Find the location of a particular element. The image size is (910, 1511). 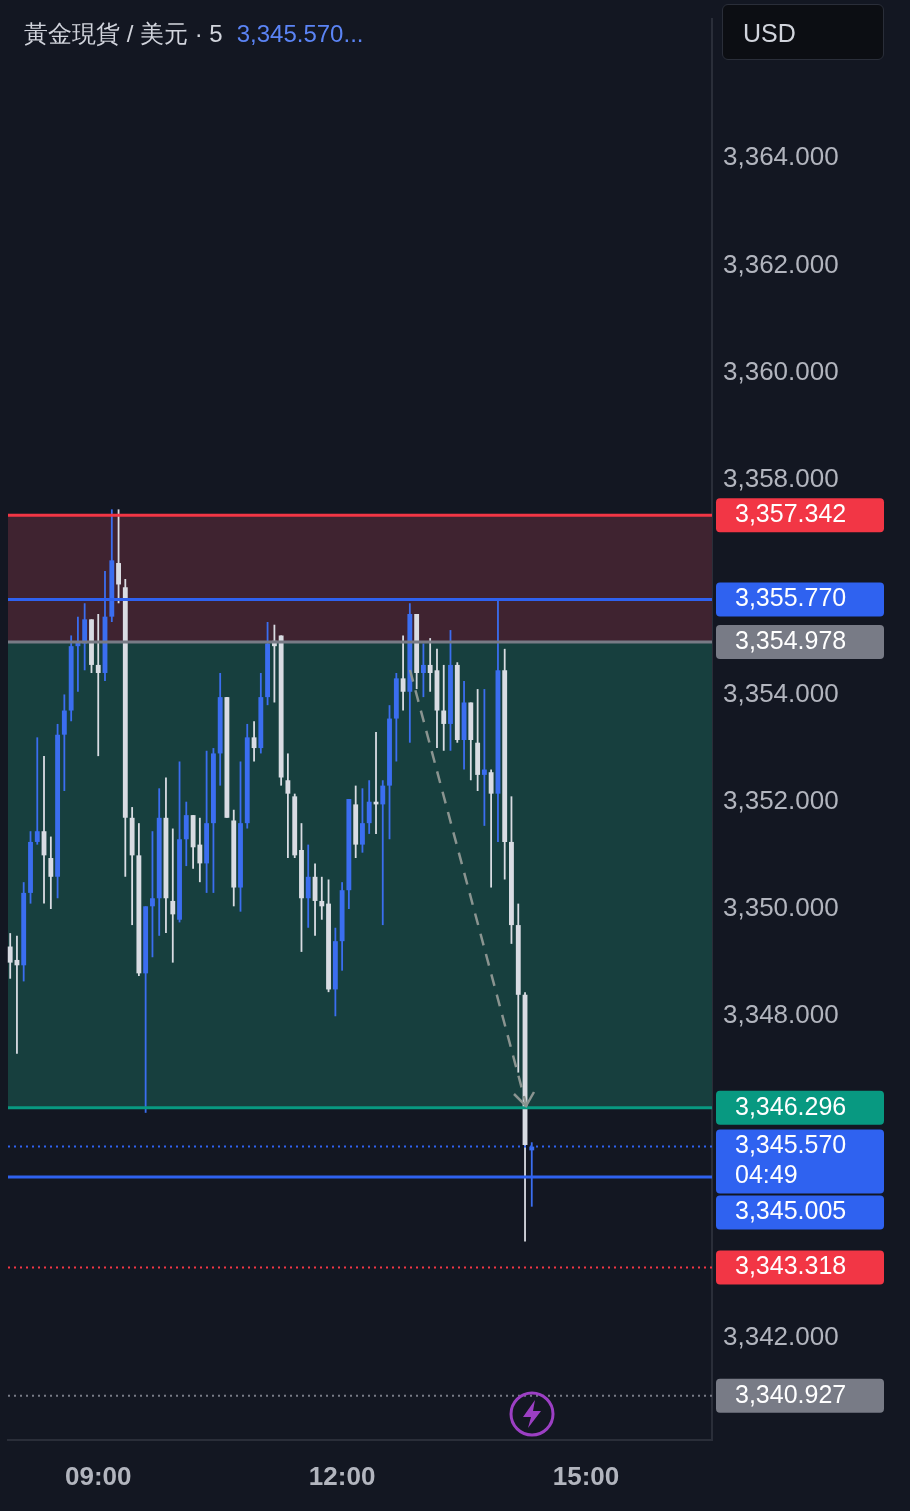

ref-line-label: 3,346.296 is located at coordinates (791, 1105).